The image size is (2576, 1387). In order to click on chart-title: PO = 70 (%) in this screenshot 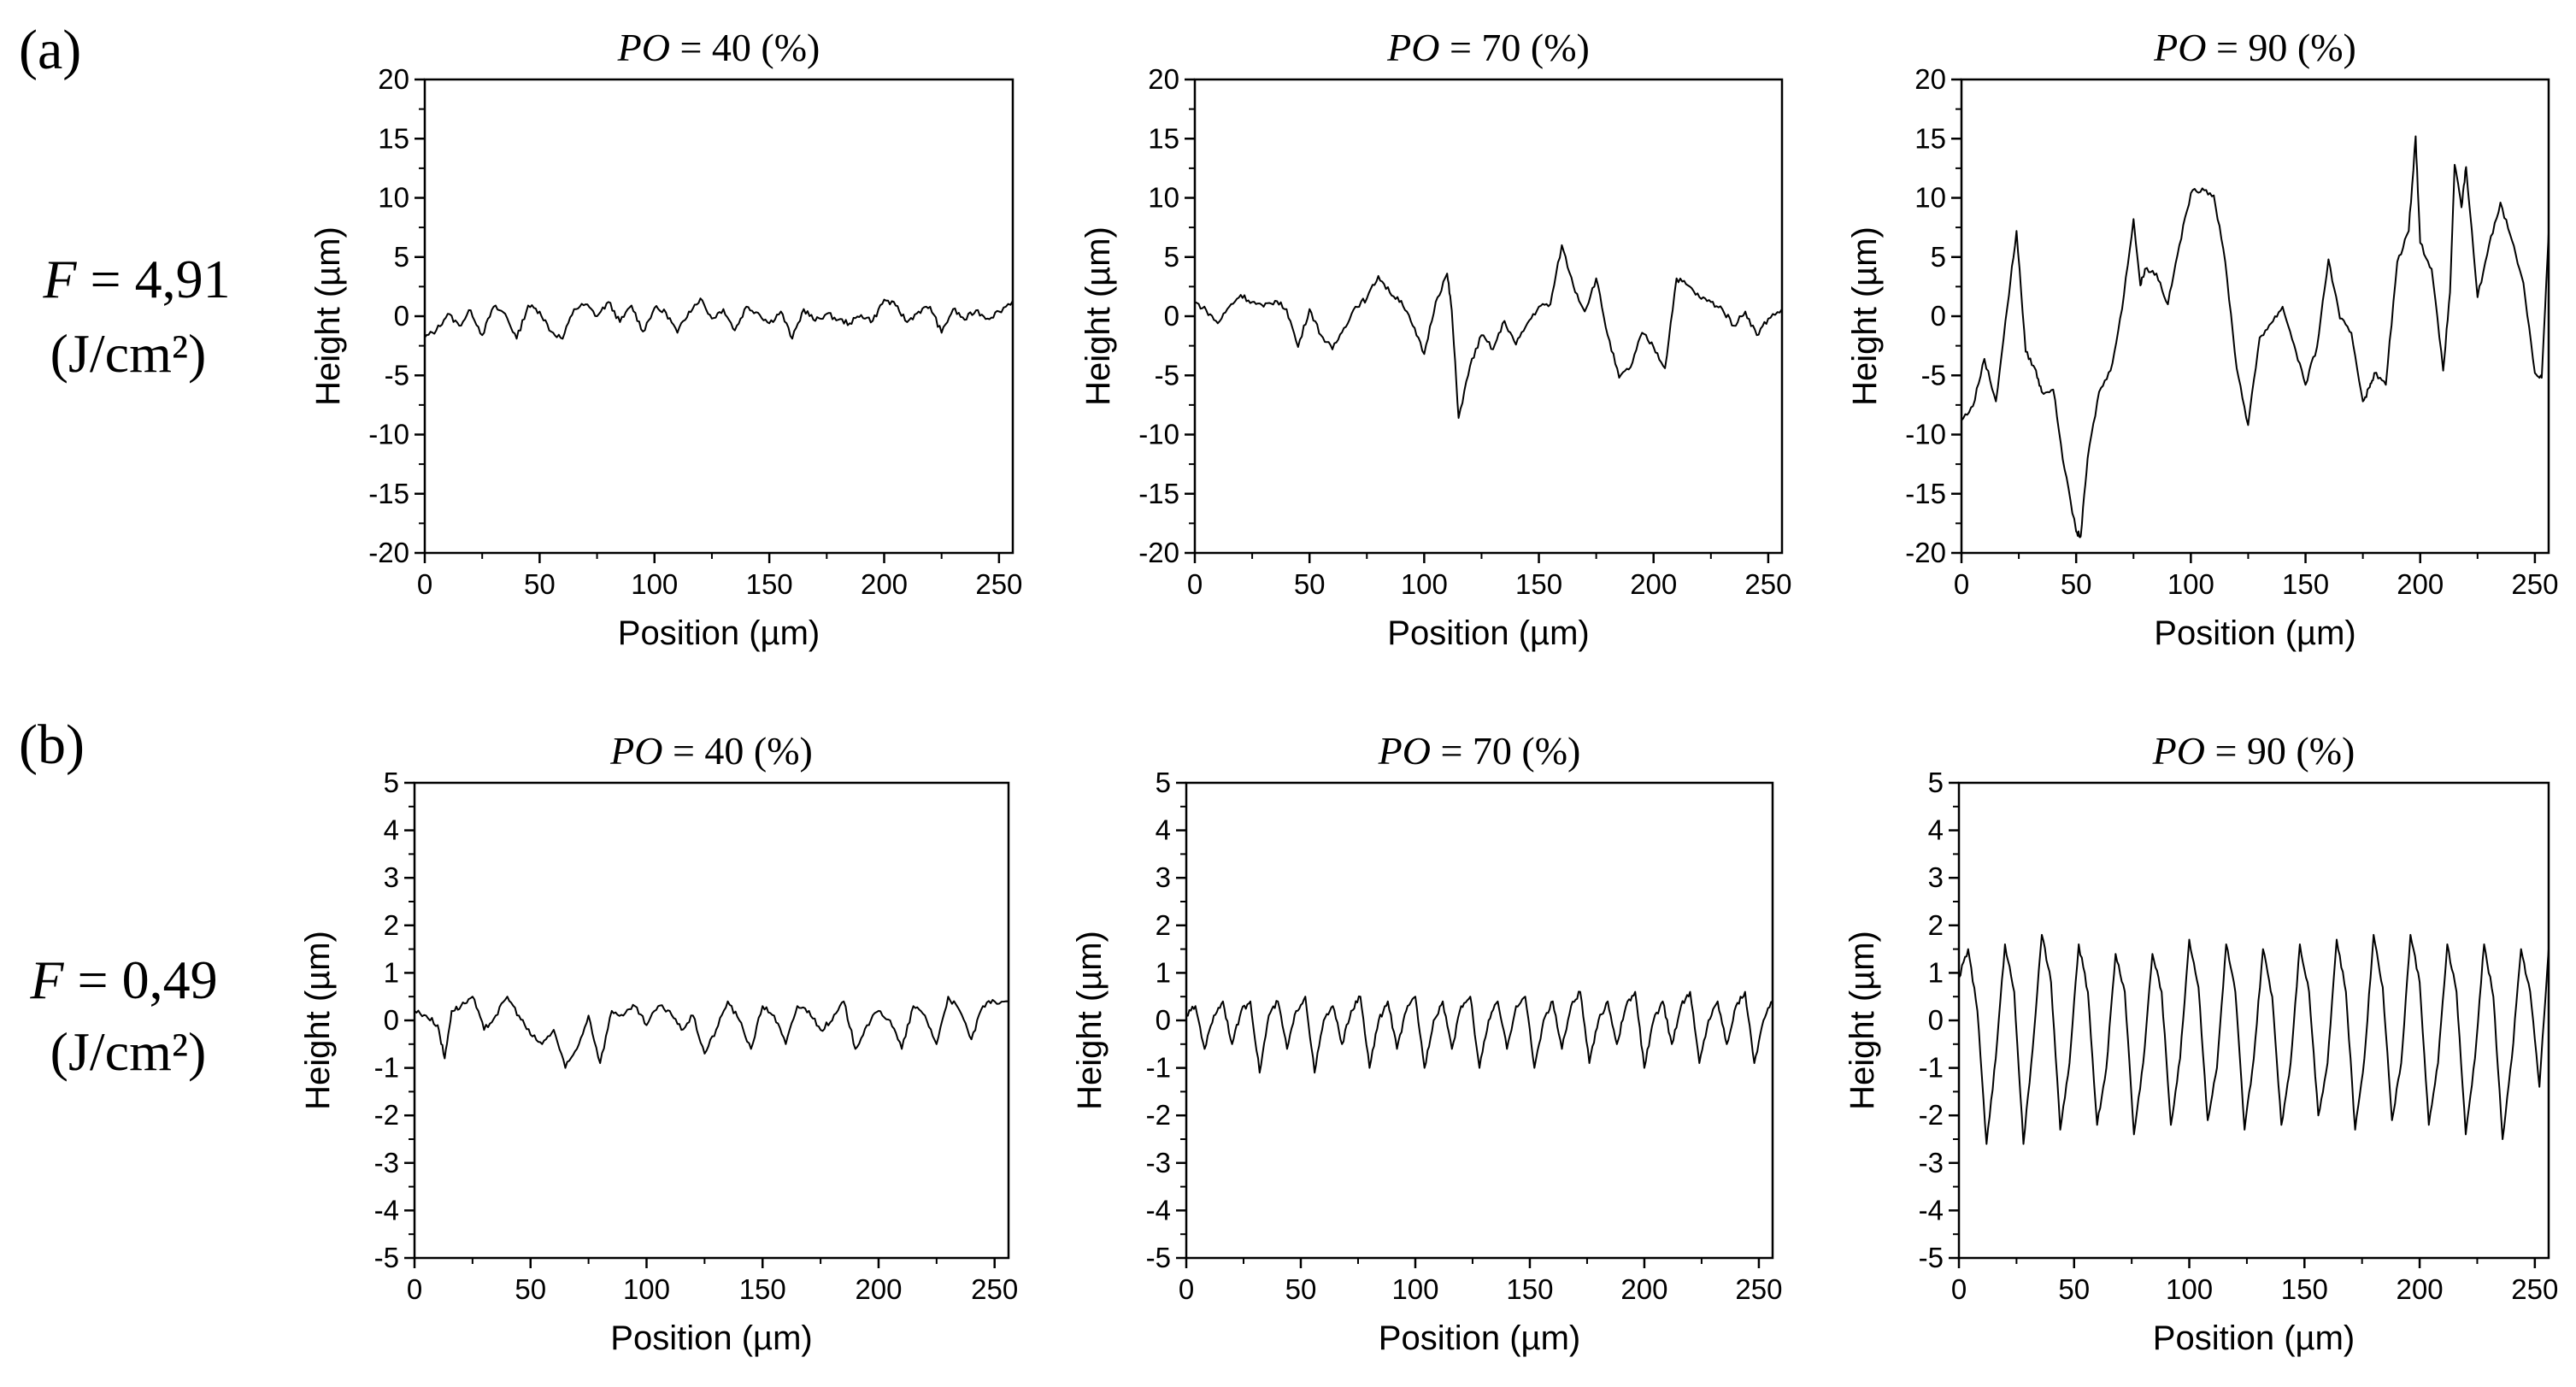, I will do `click(1479, 751)`.